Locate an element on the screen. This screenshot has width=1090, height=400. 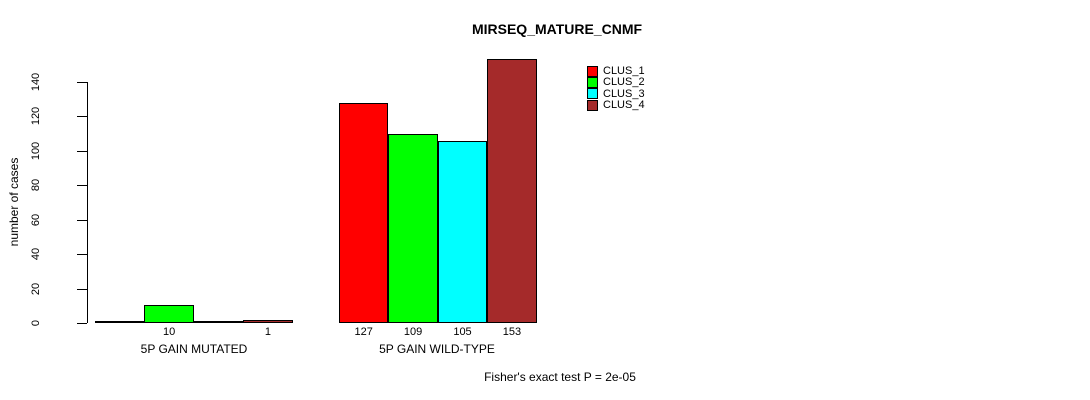
bar-count-label: 109 is located at coordinates (413, 332).